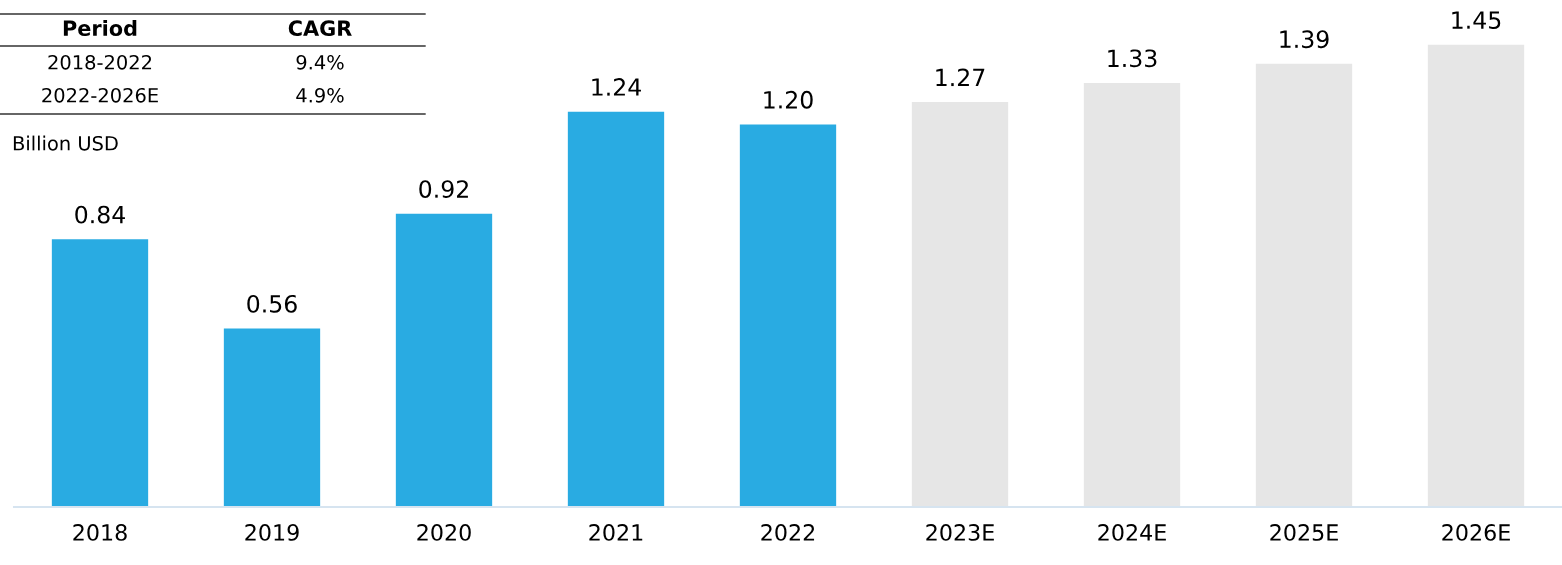  Describe the element at coordinates (616, 532) in the screenshot. I see `x-tick-label: 2021` at that location.